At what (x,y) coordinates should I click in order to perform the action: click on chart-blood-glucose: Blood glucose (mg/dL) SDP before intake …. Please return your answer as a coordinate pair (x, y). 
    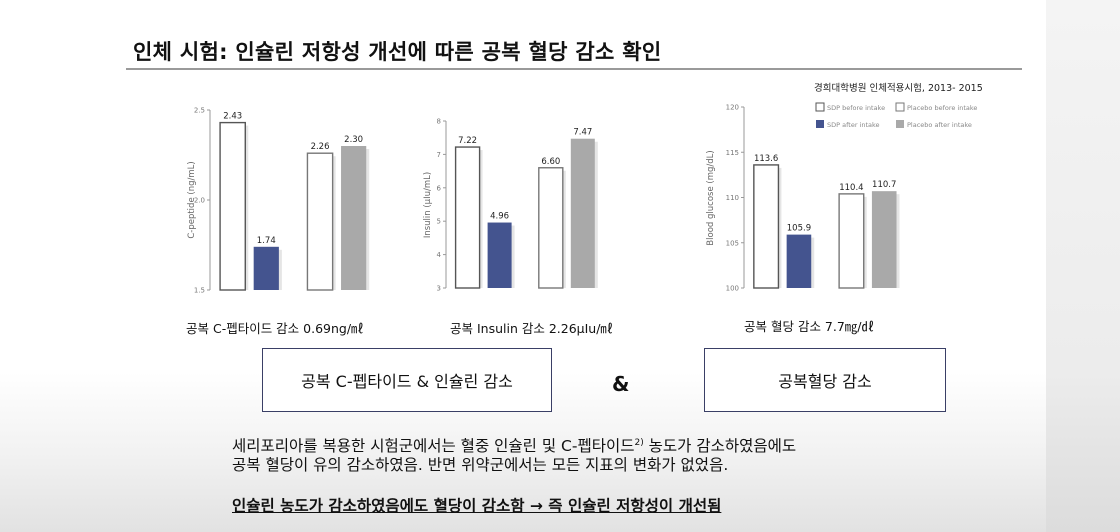
    Looking at the image, I should click on (841, 197).